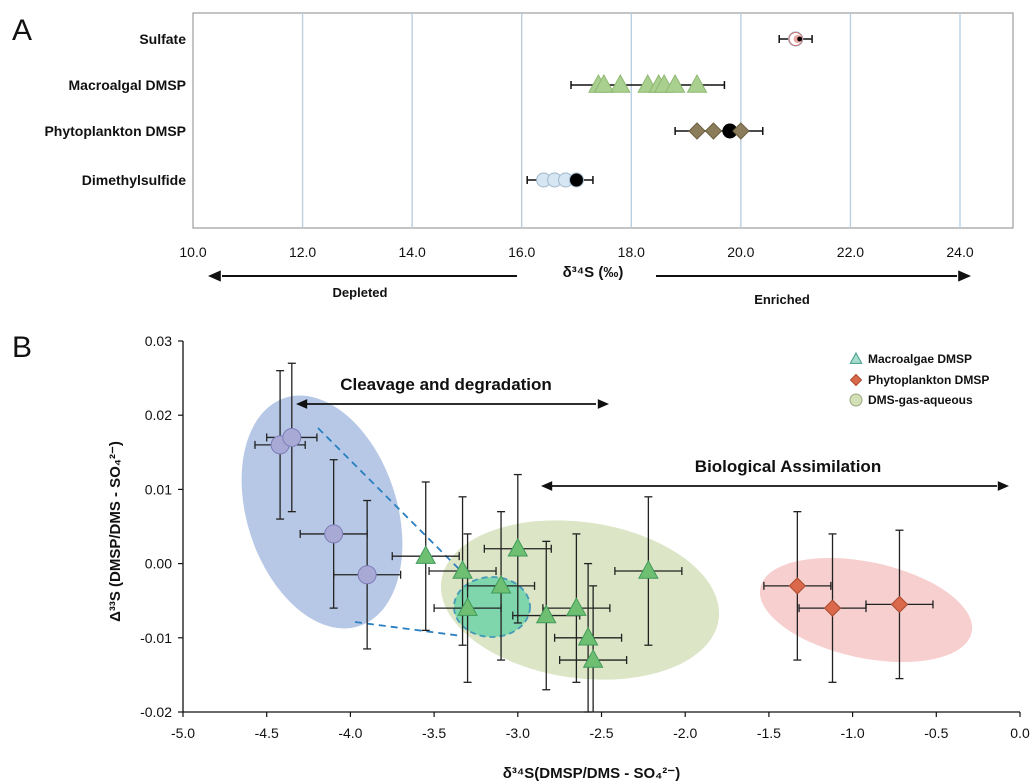 This screenshot has height=783, width=1034. Describe the element at coordinates (1020, 733) in the screenshot. I see `panel-b-x-tick-label: 0.0` at that location.